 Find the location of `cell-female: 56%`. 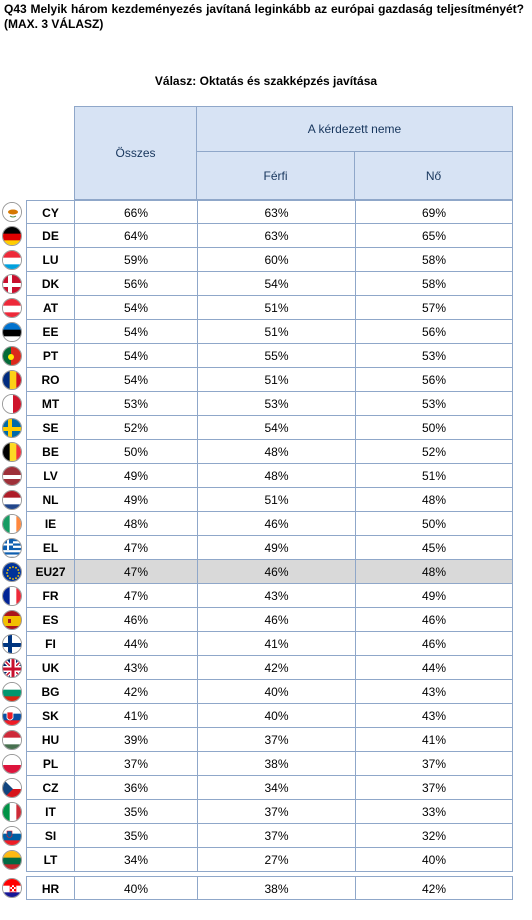

cell-female: 56% is located at coordinates (434, 380).